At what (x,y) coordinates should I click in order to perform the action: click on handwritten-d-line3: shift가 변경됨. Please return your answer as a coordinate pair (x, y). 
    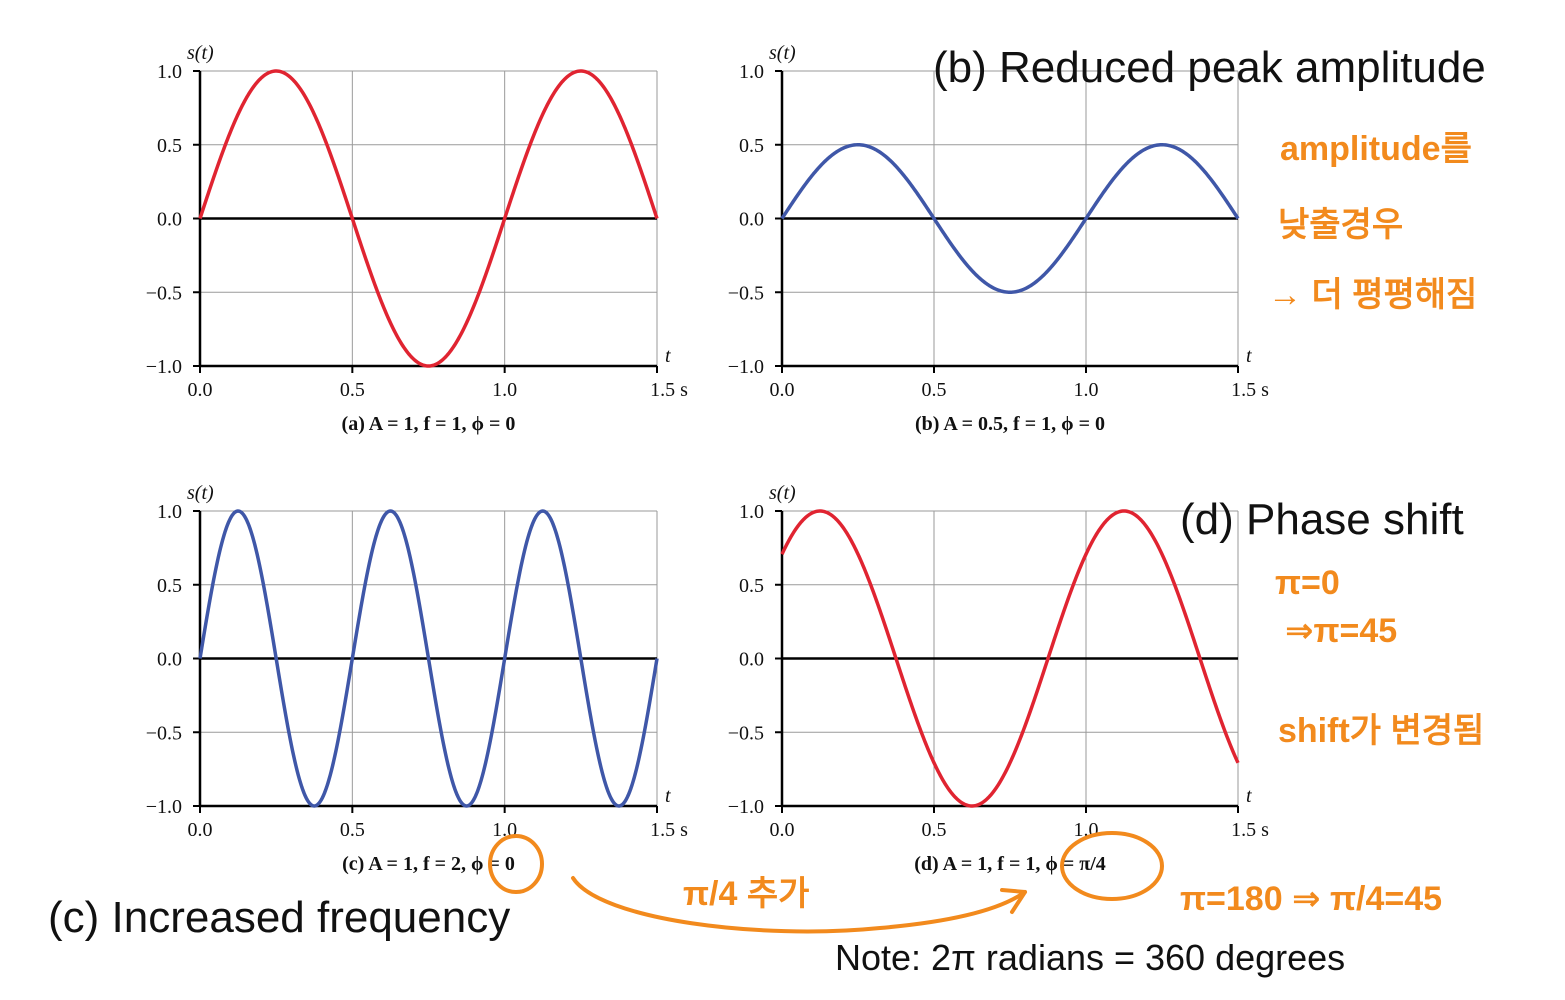
    Looking at the image, I should click on (1381, 731).